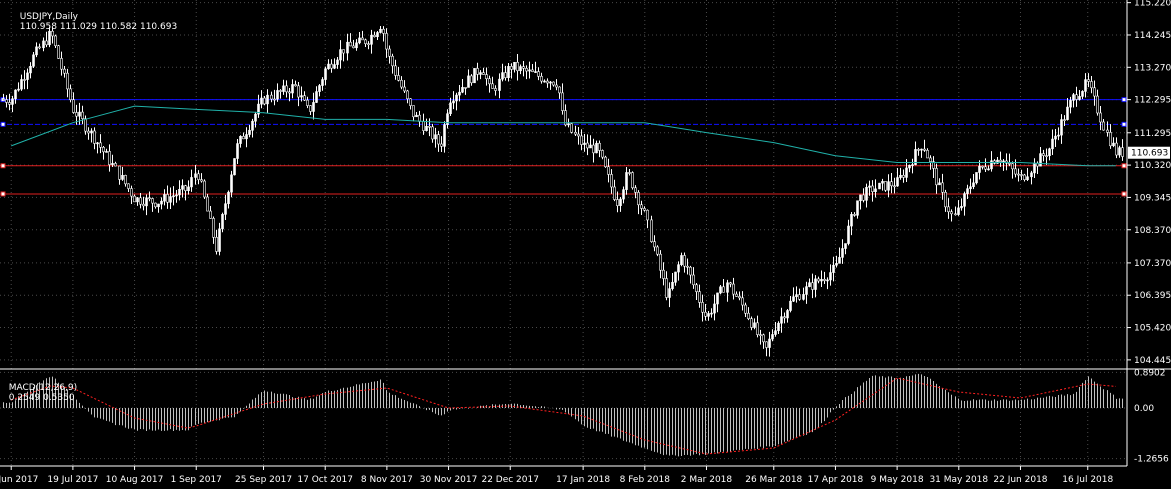 The image size is (1171, 489). What do you see at coordinates (563, 136) in the screenshot?
I see `moving-average-line` at bounding box center [563, 136].